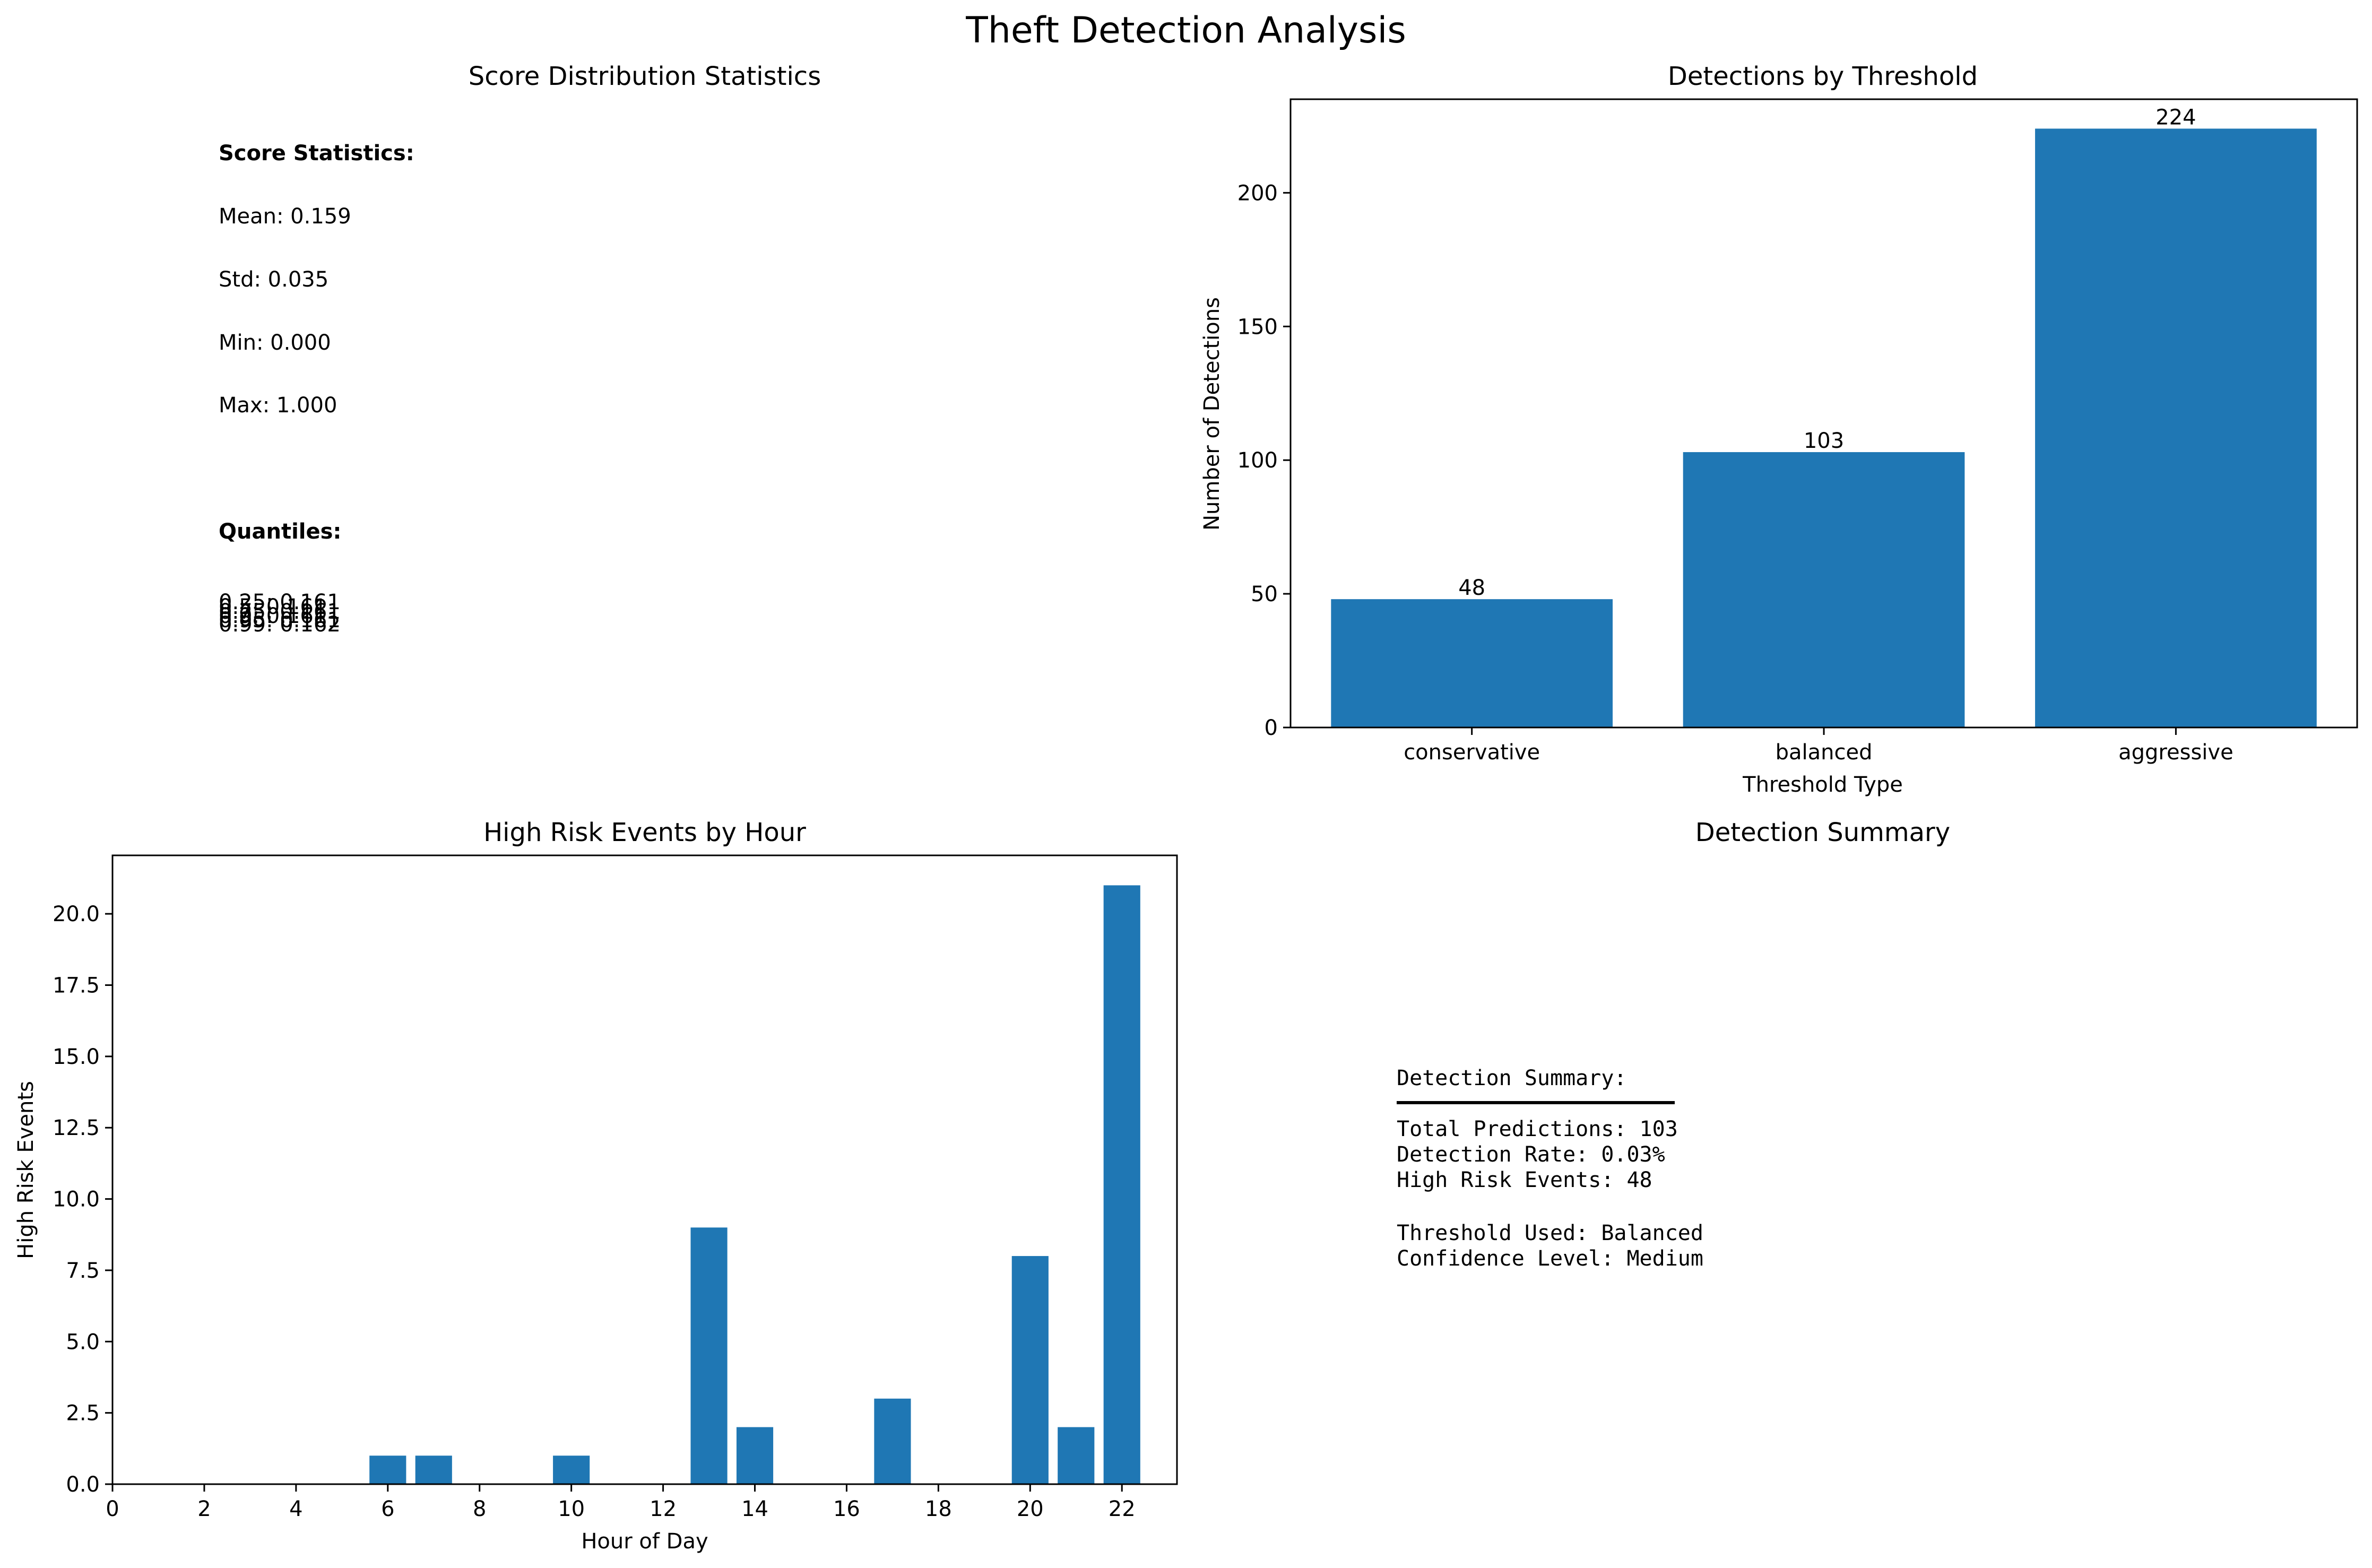 The height and width of the screenshot is (1568, 2372). I want to click on chart2-xtick-label: 22, so click(1122, 1509).